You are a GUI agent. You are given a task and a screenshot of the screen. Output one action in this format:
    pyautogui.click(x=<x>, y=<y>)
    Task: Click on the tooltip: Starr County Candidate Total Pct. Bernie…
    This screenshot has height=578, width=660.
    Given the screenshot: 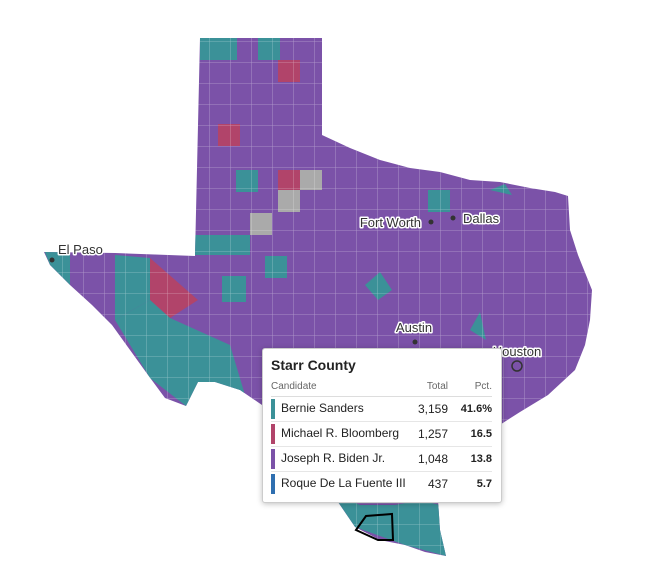 What is the action you would take?
    pyautogui.click(x=382, y=425)
    